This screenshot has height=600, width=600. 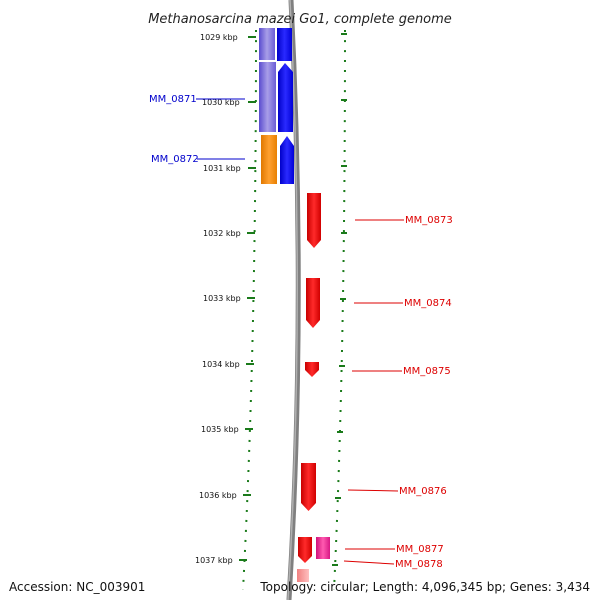 What do you see at coordinates (222, 168) in the screenshot?
I see `tick-label-1031: 1031 kbp` at bounding box center [222, 168].